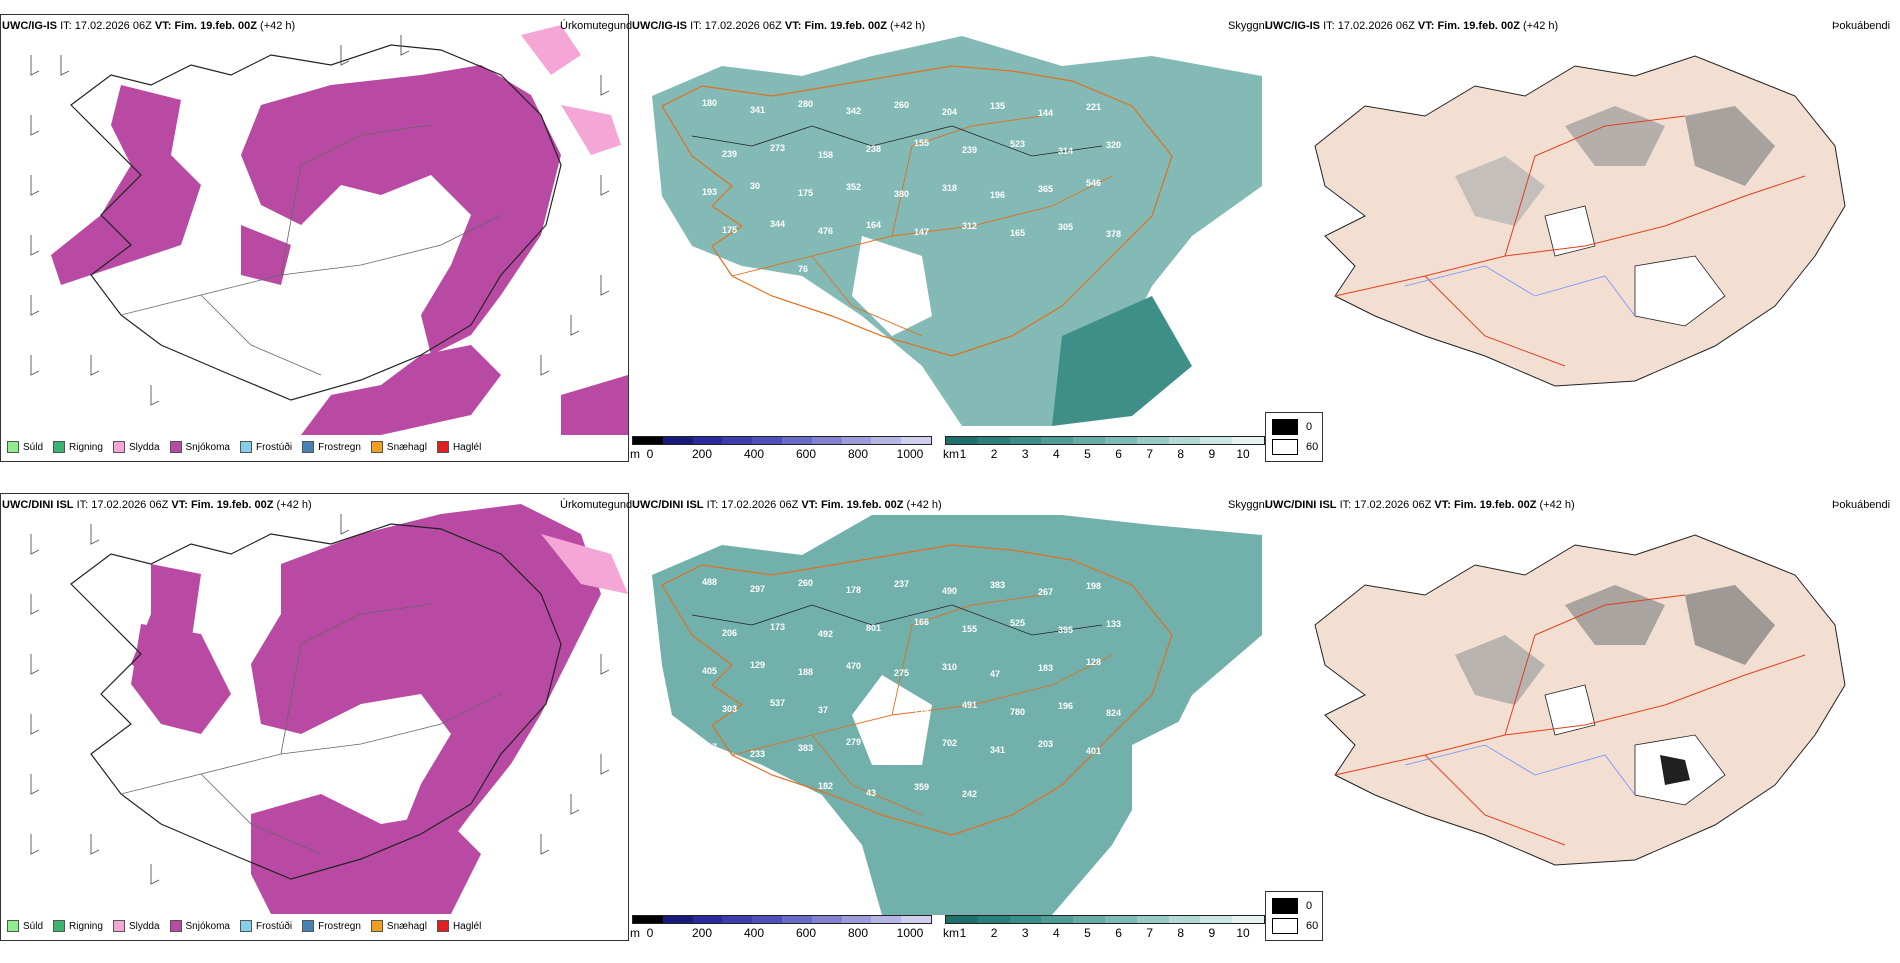  What do you see at coordinates (1113, 145) in the screenshot?
I see `ceiling-value-label: 320` at bounding box center [1113, 145].